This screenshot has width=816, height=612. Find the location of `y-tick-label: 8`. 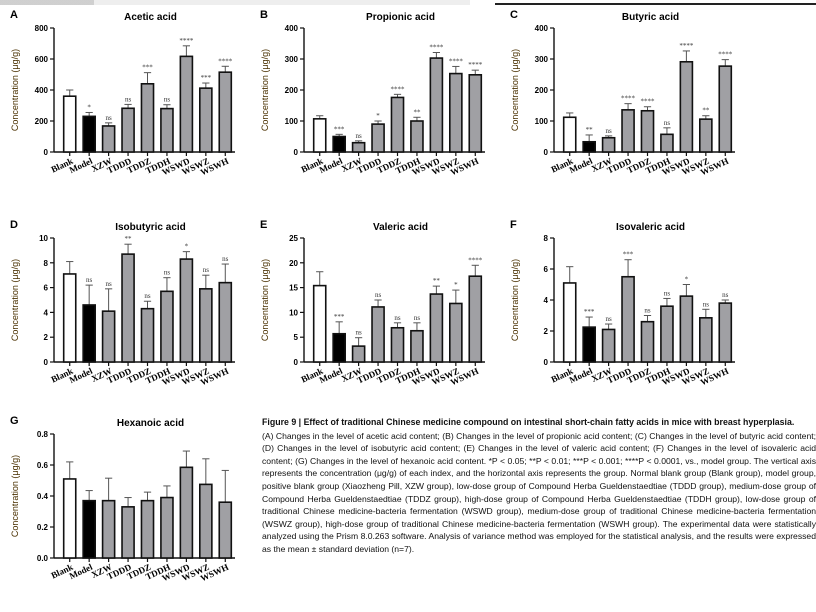

y-tick-label: 8 is located at coordinates (546, 238).